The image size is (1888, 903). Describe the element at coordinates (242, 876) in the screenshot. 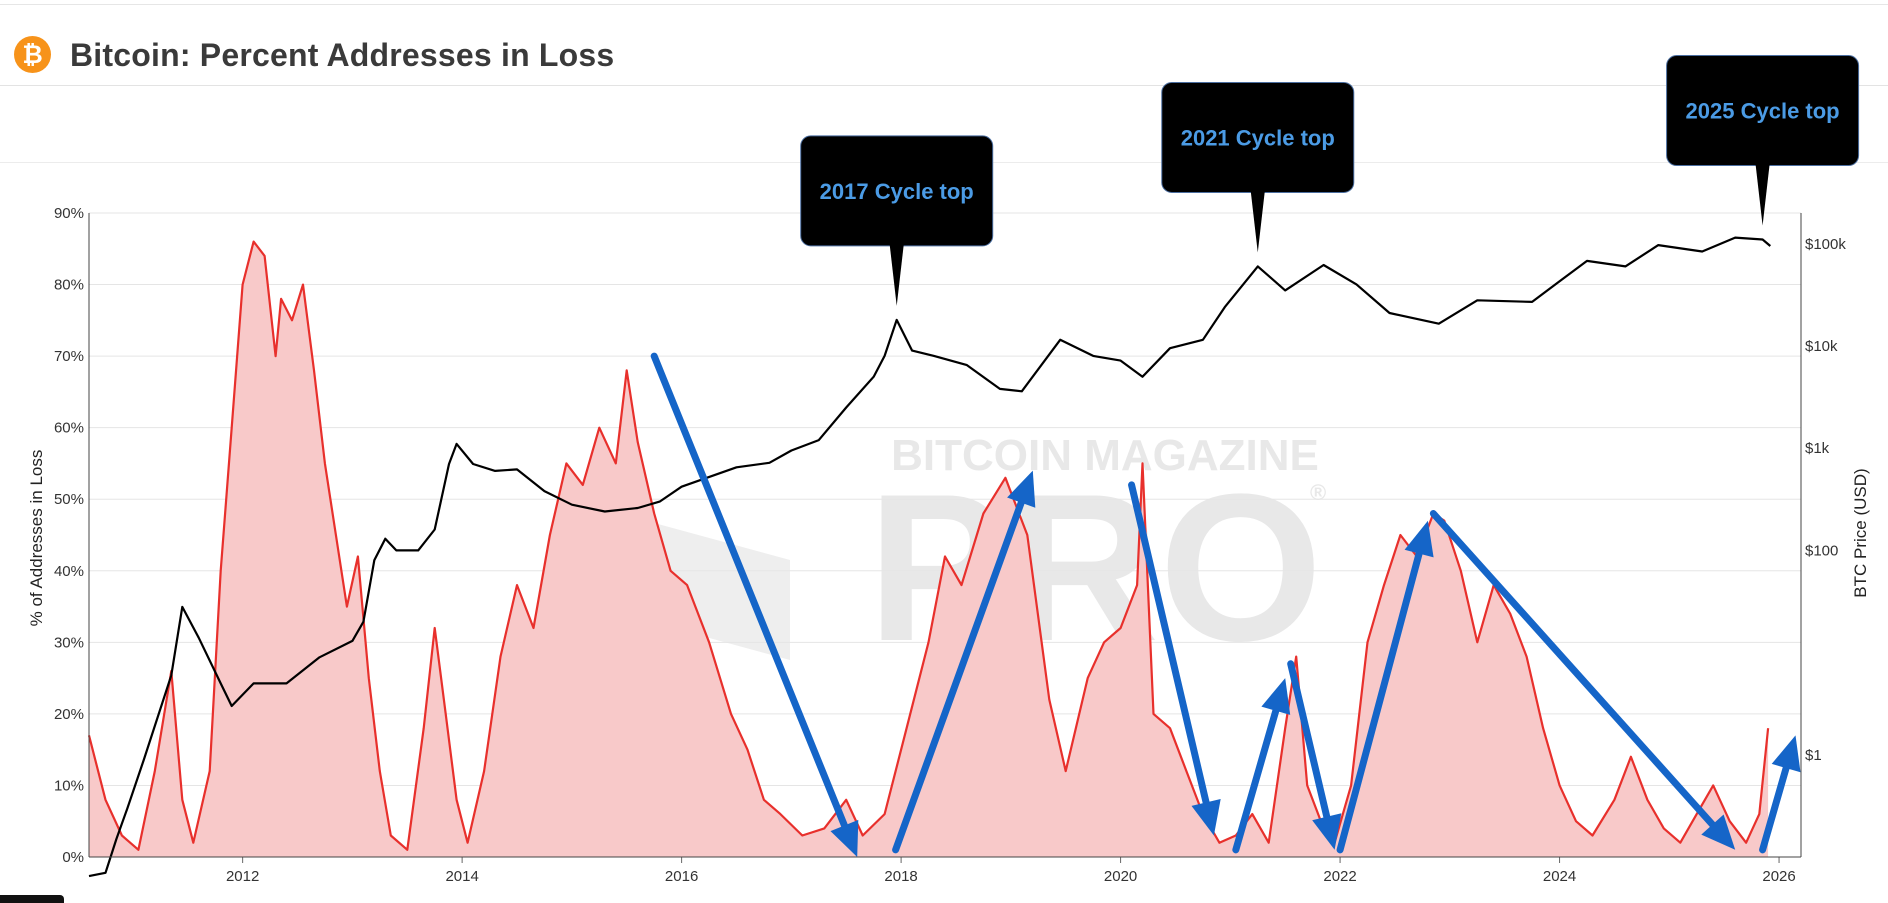

I see `x-tick-label: 2012` at that location.